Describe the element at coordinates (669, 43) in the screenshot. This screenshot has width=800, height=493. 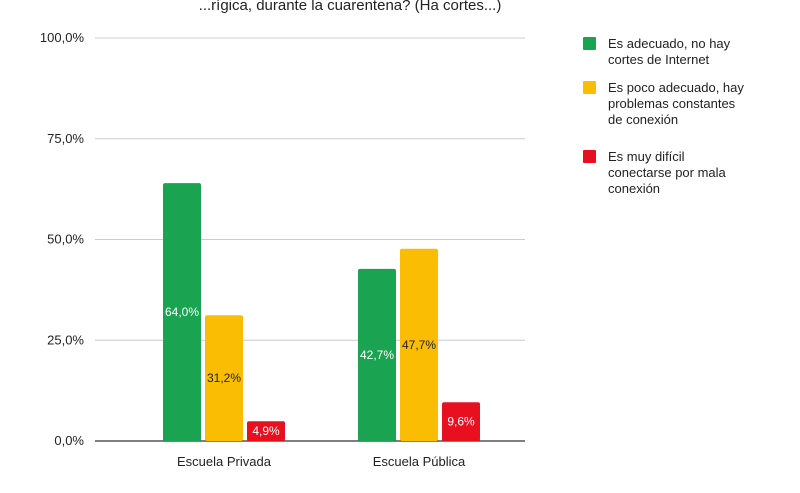
I see `legend-label: Es adecuado, no hay` at that location.